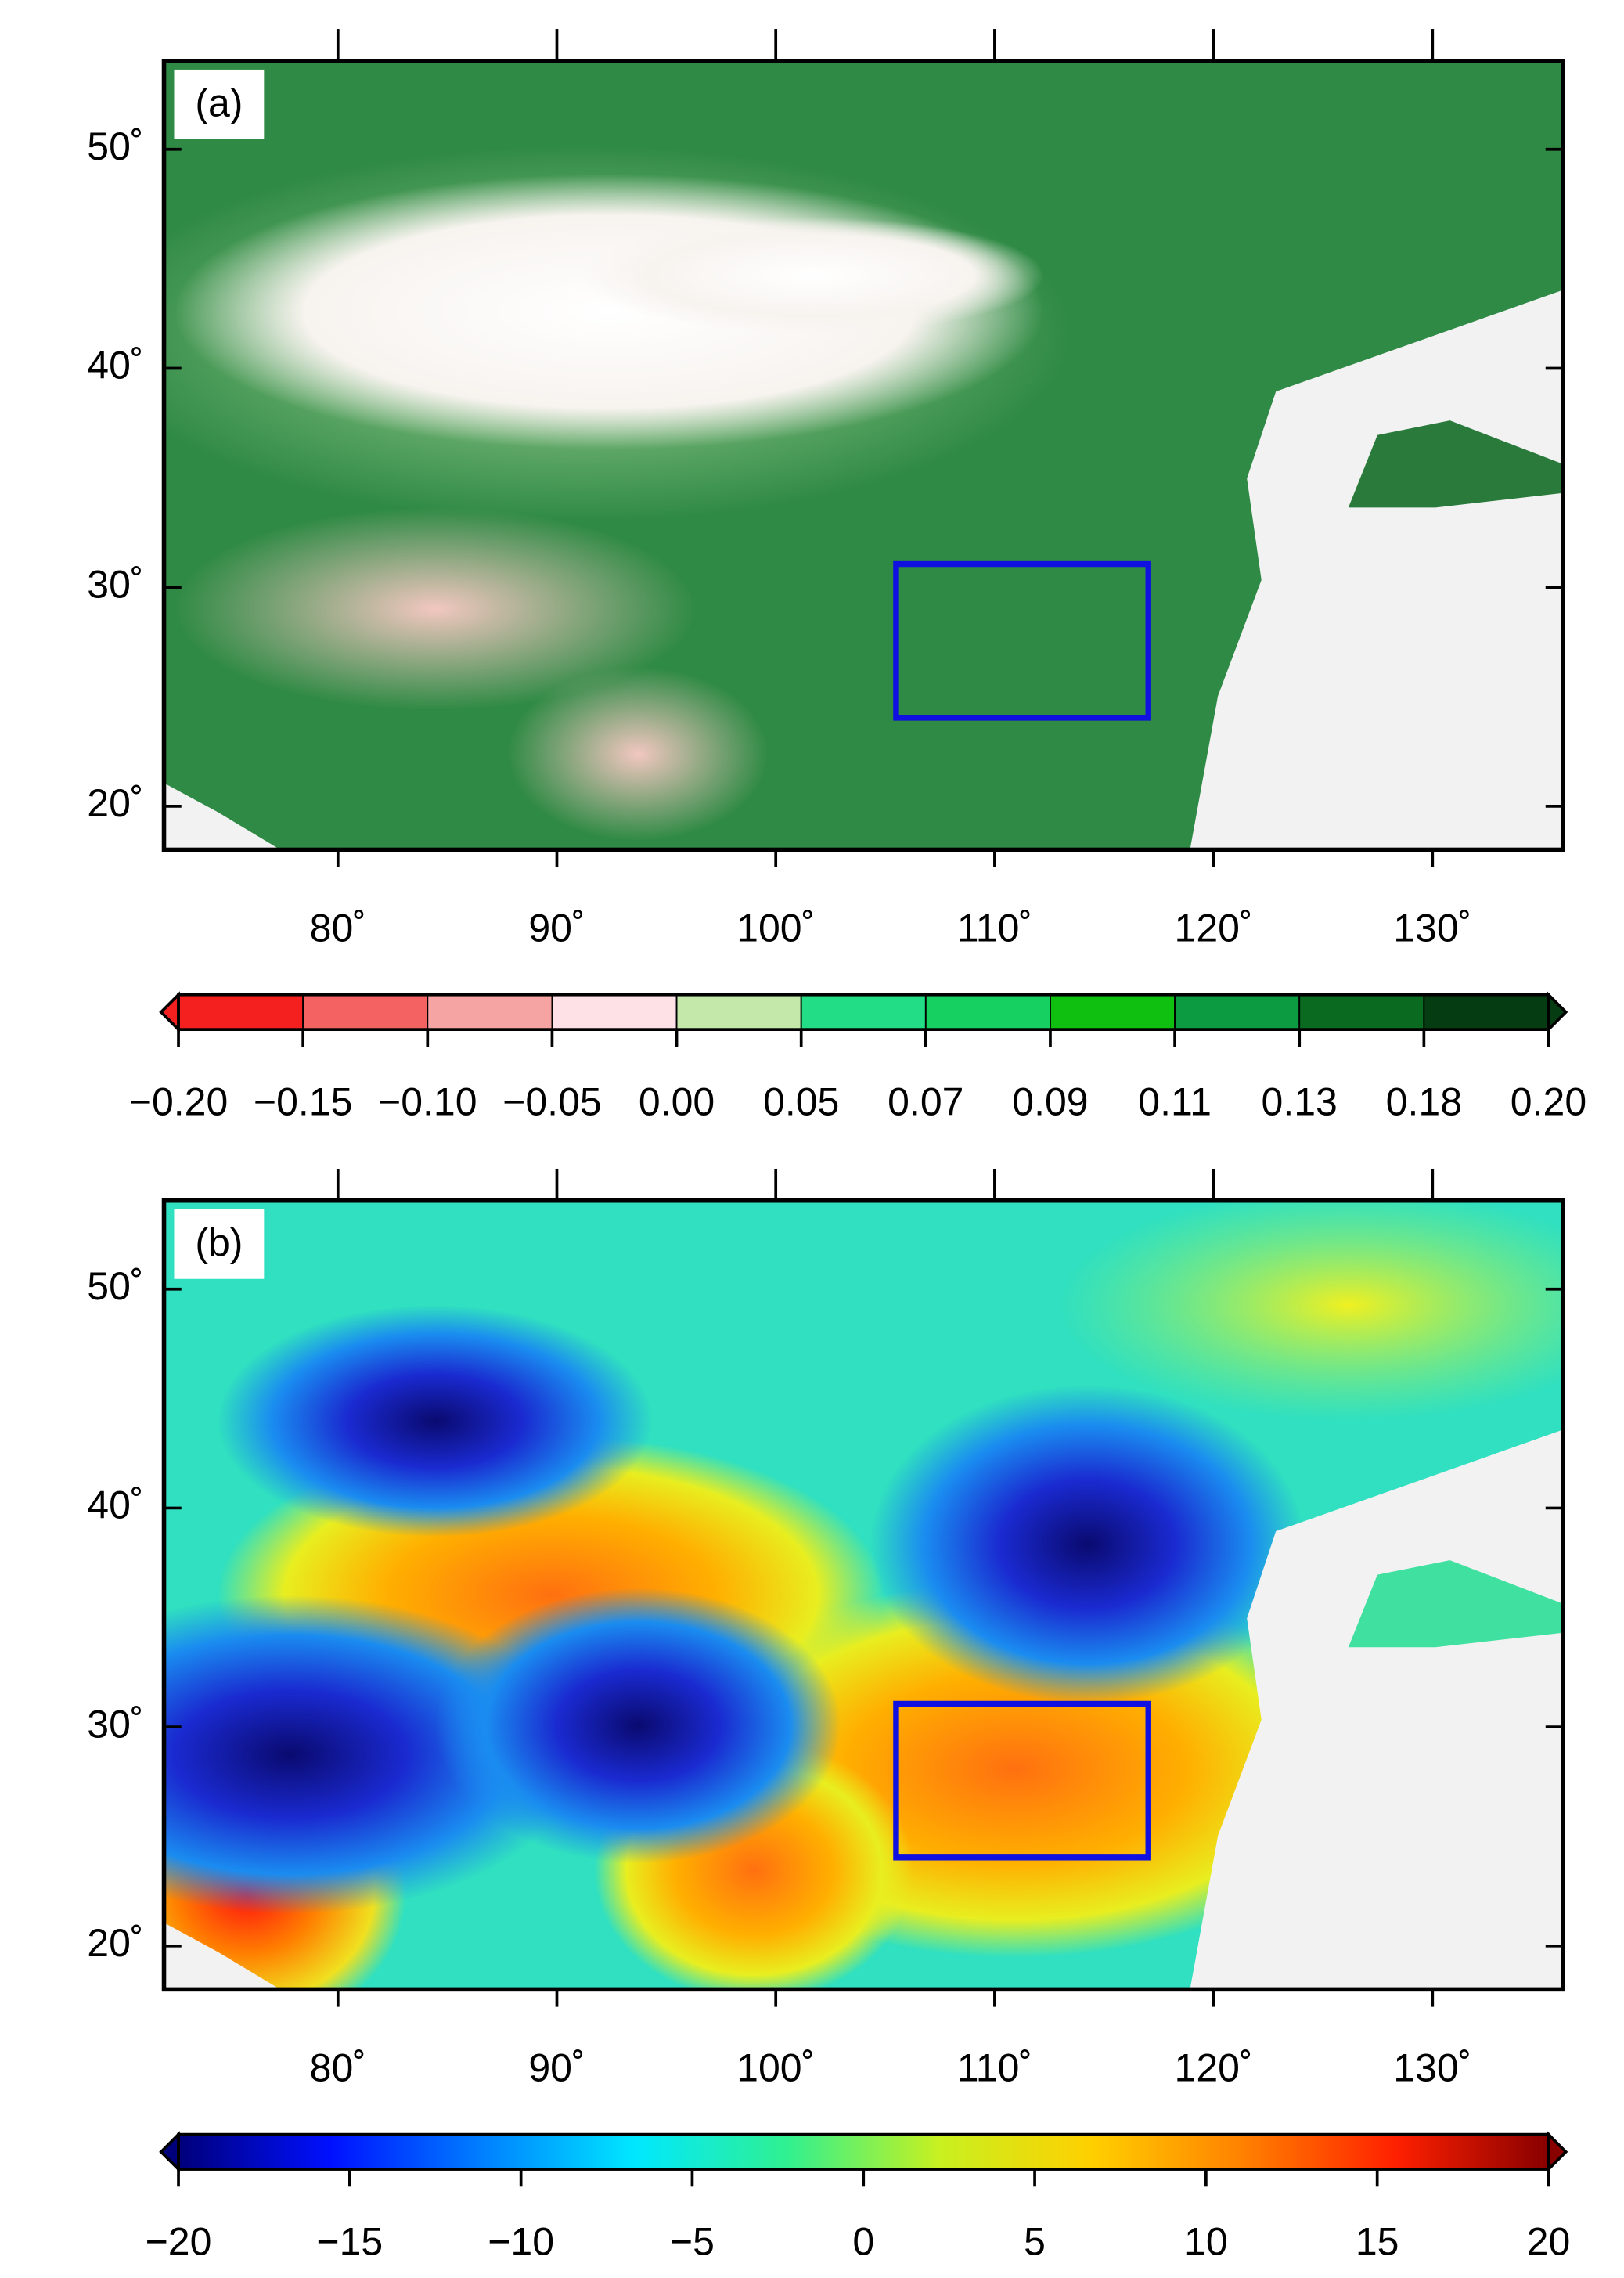 Image resolution: width=1624 pixels, height=2278 pixels. I want to click on colorbar-label: −15, so click(349, 2242).